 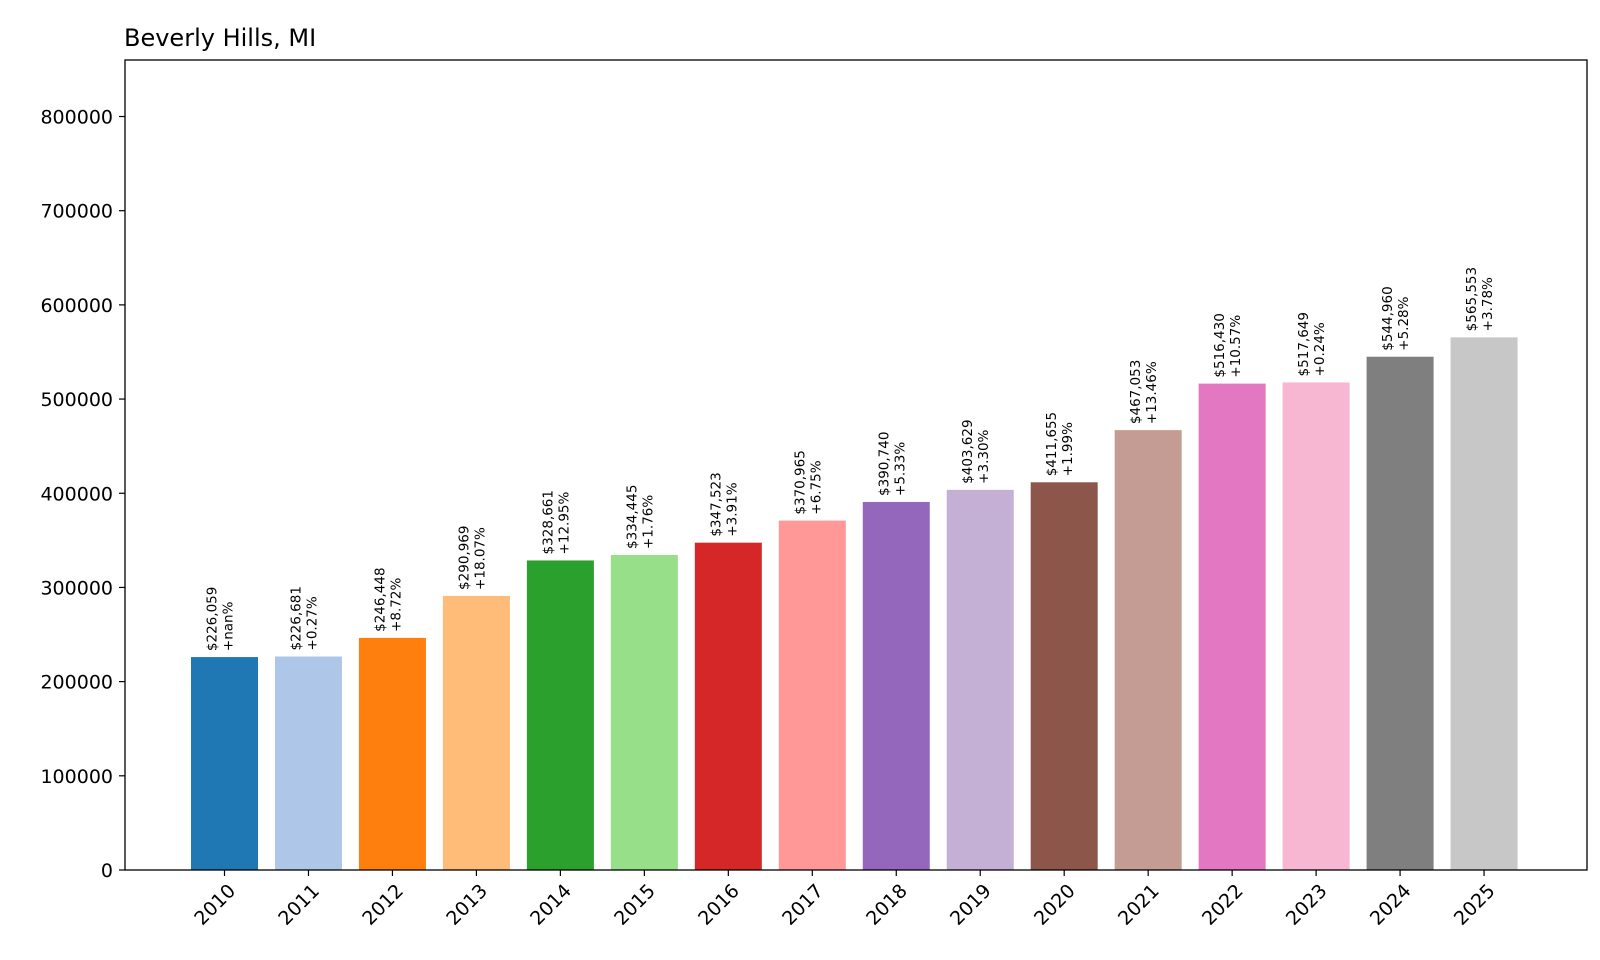 What do you see at coordinates (76, 212) in the screenshot?
I see `y-tick-label: 700000` at bounding box center [76, 212].